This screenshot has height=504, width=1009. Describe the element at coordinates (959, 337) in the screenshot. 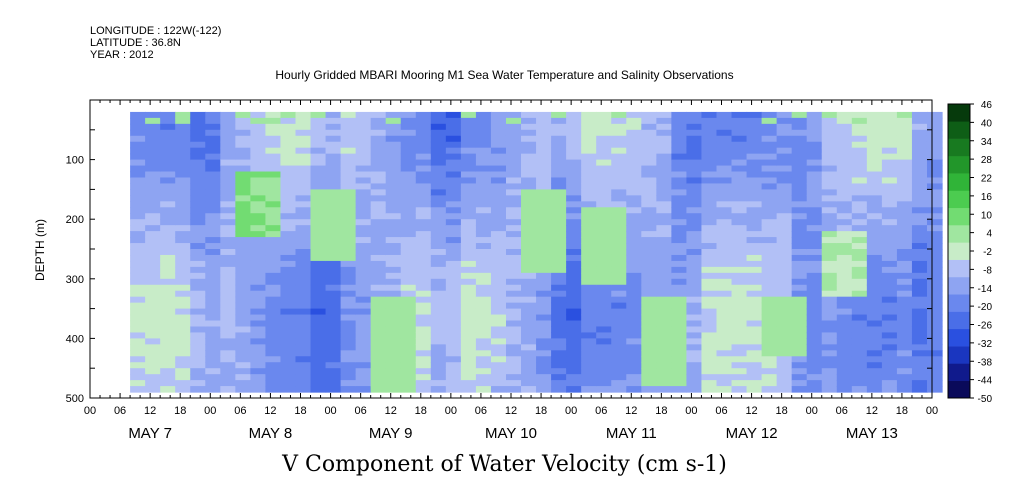

I see `colorbar-swatch` at that location.